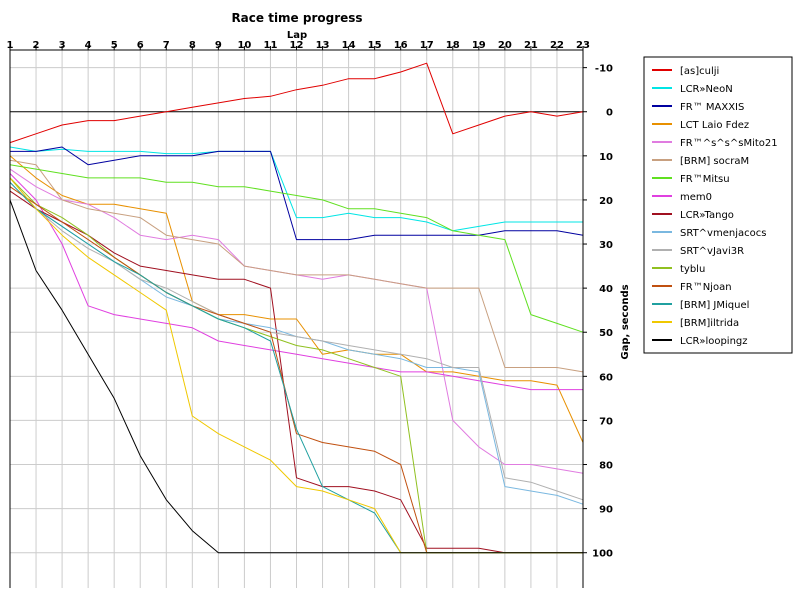 The width and height of the screenshot is (800, 600). I want to click on legend-entry: [BRM]iltrida, so click(709, 323).